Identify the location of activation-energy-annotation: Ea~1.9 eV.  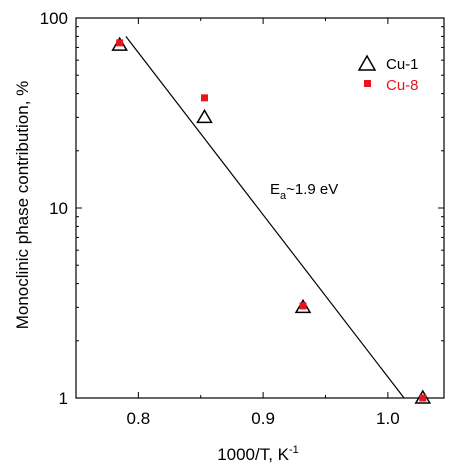
(304, 191).